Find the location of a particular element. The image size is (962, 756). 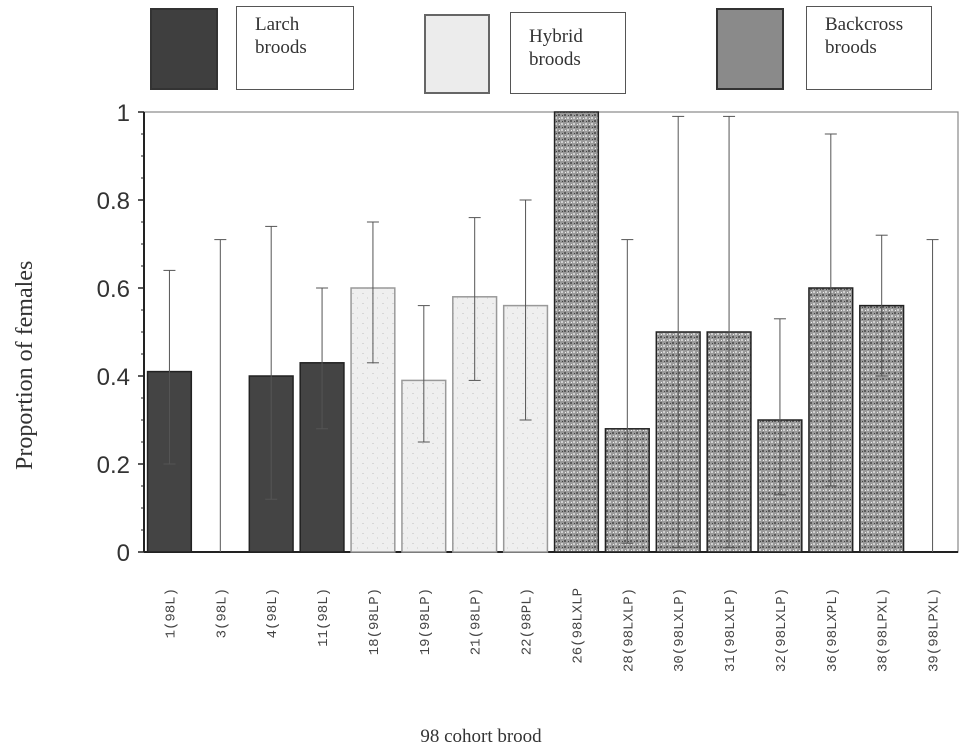

x-tick-label: 22(98PL) is located at coordinates (528, 621).